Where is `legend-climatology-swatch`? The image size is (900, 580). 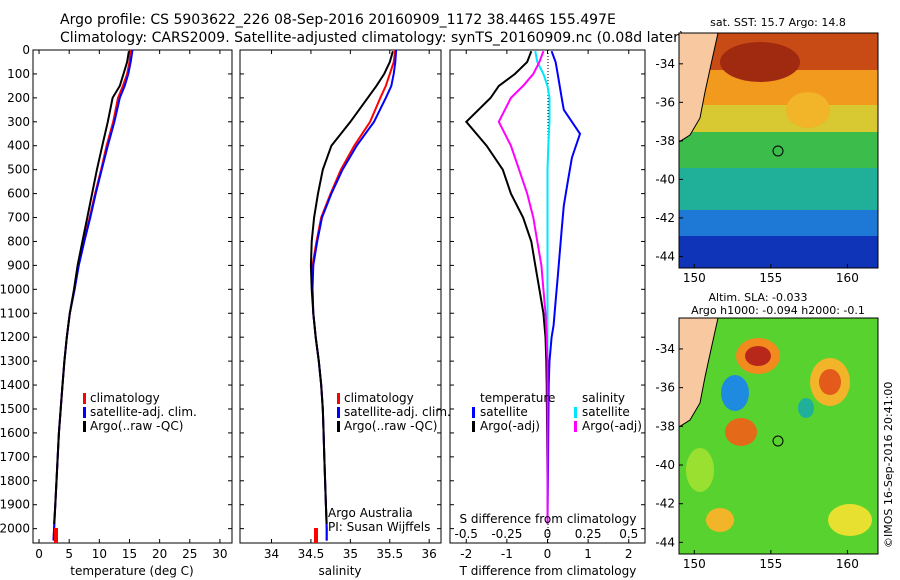
legend-climatology-swatch is located at coordinates (84, 398).